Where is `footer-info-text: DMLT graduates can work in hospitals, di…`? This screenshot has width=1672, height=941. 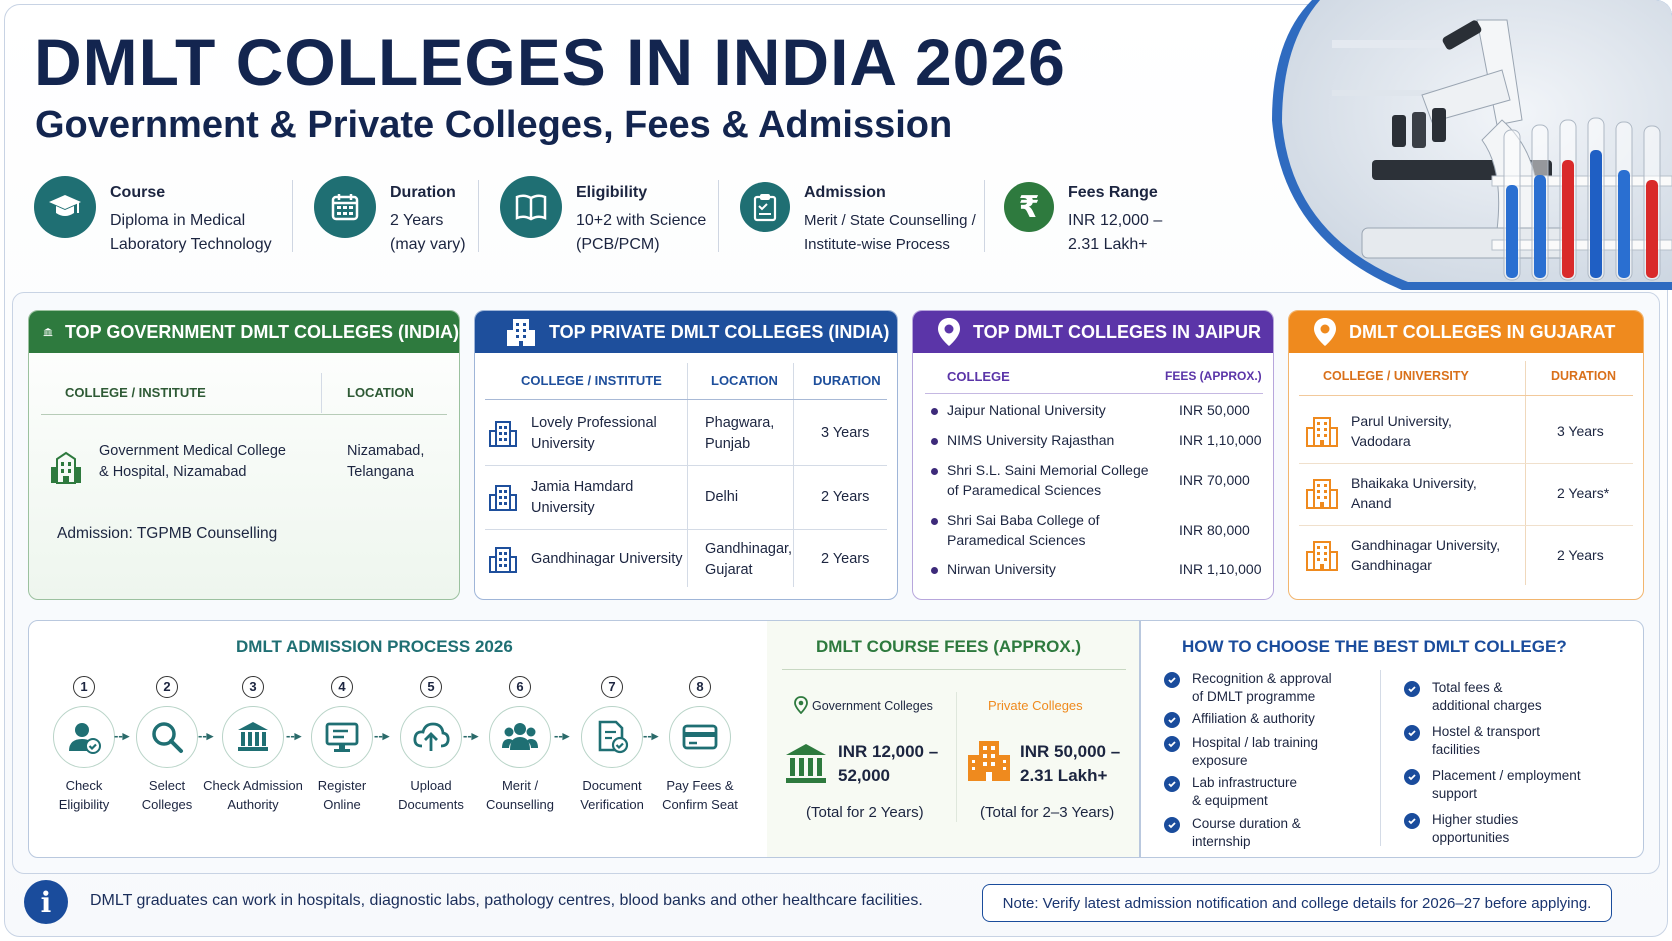 footer-info-text: DMLT graduates can work in hospitals, di… is located at coordinates (506, 900).